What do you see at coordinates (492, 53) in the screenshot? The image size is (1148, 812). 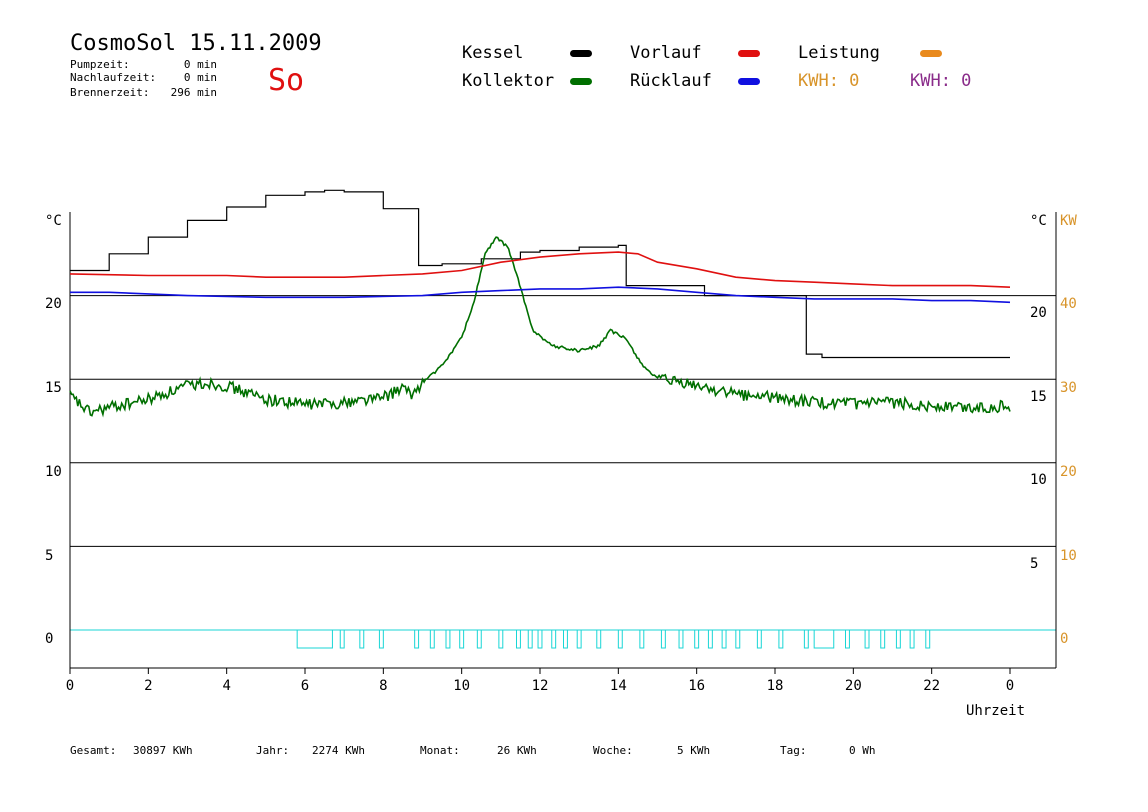 I see `legend-kessel-label: Kessel` at bounding box center [492, 53].